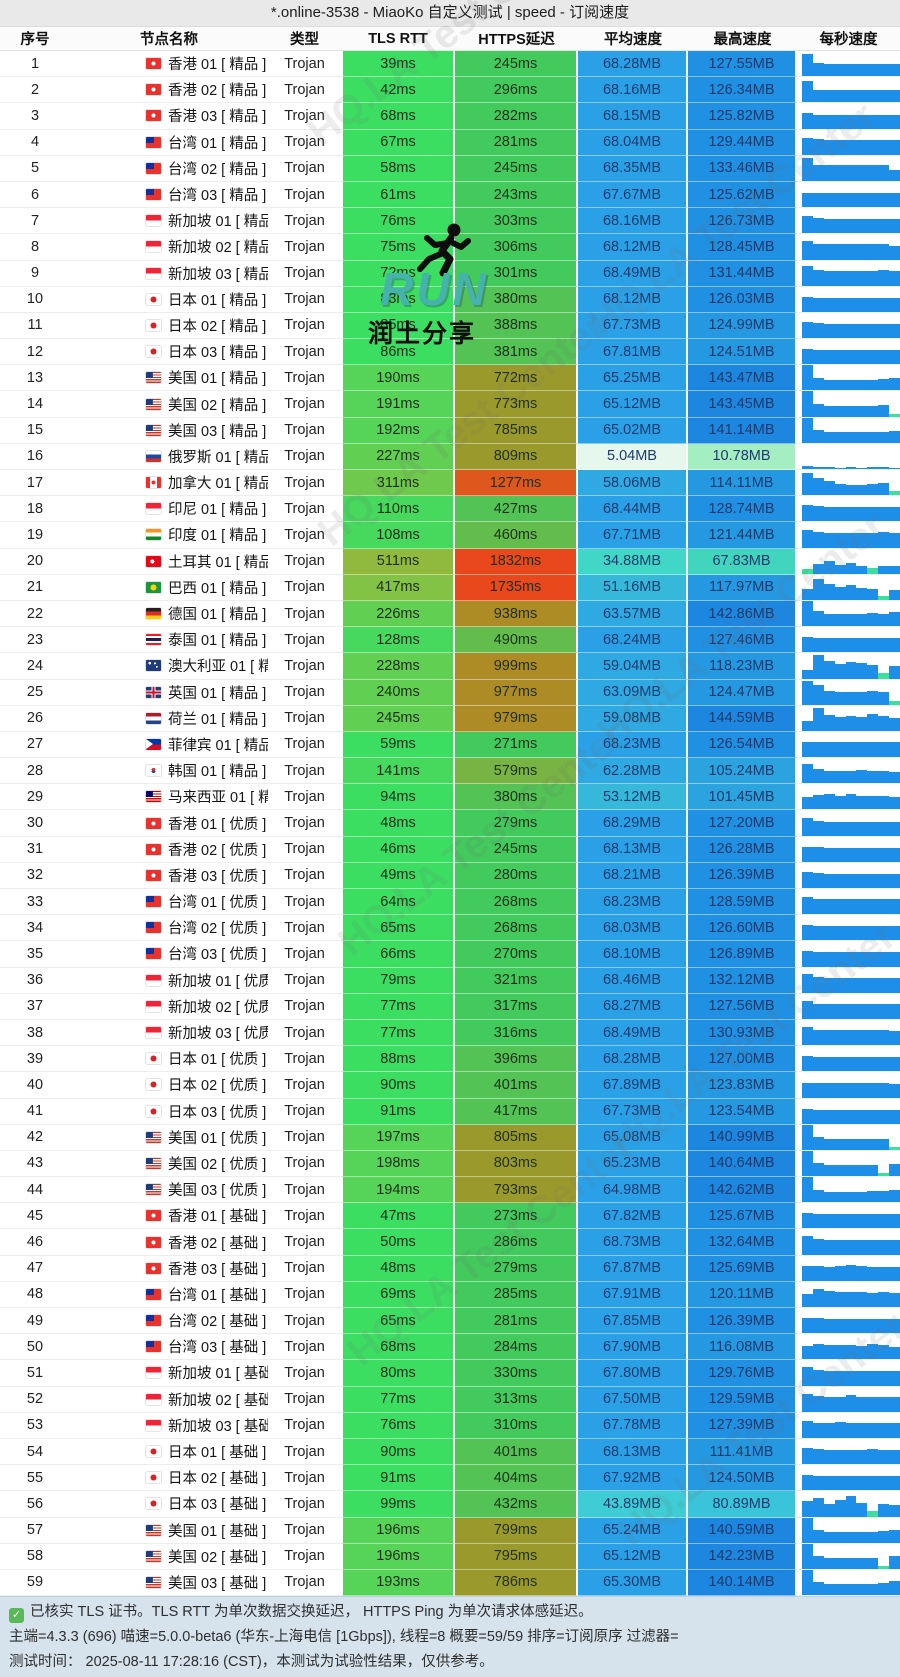 This screenshot has height=1677, width=900. I want to click on tls-rtt-cell: 75ms, so click(398, 247).